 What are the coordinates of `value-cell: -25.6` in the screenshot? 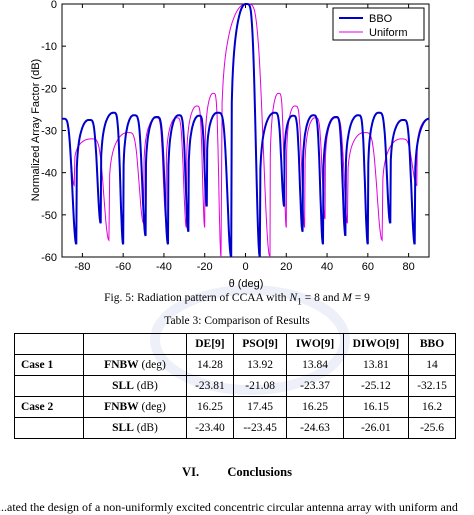 It's located at (432, 428).